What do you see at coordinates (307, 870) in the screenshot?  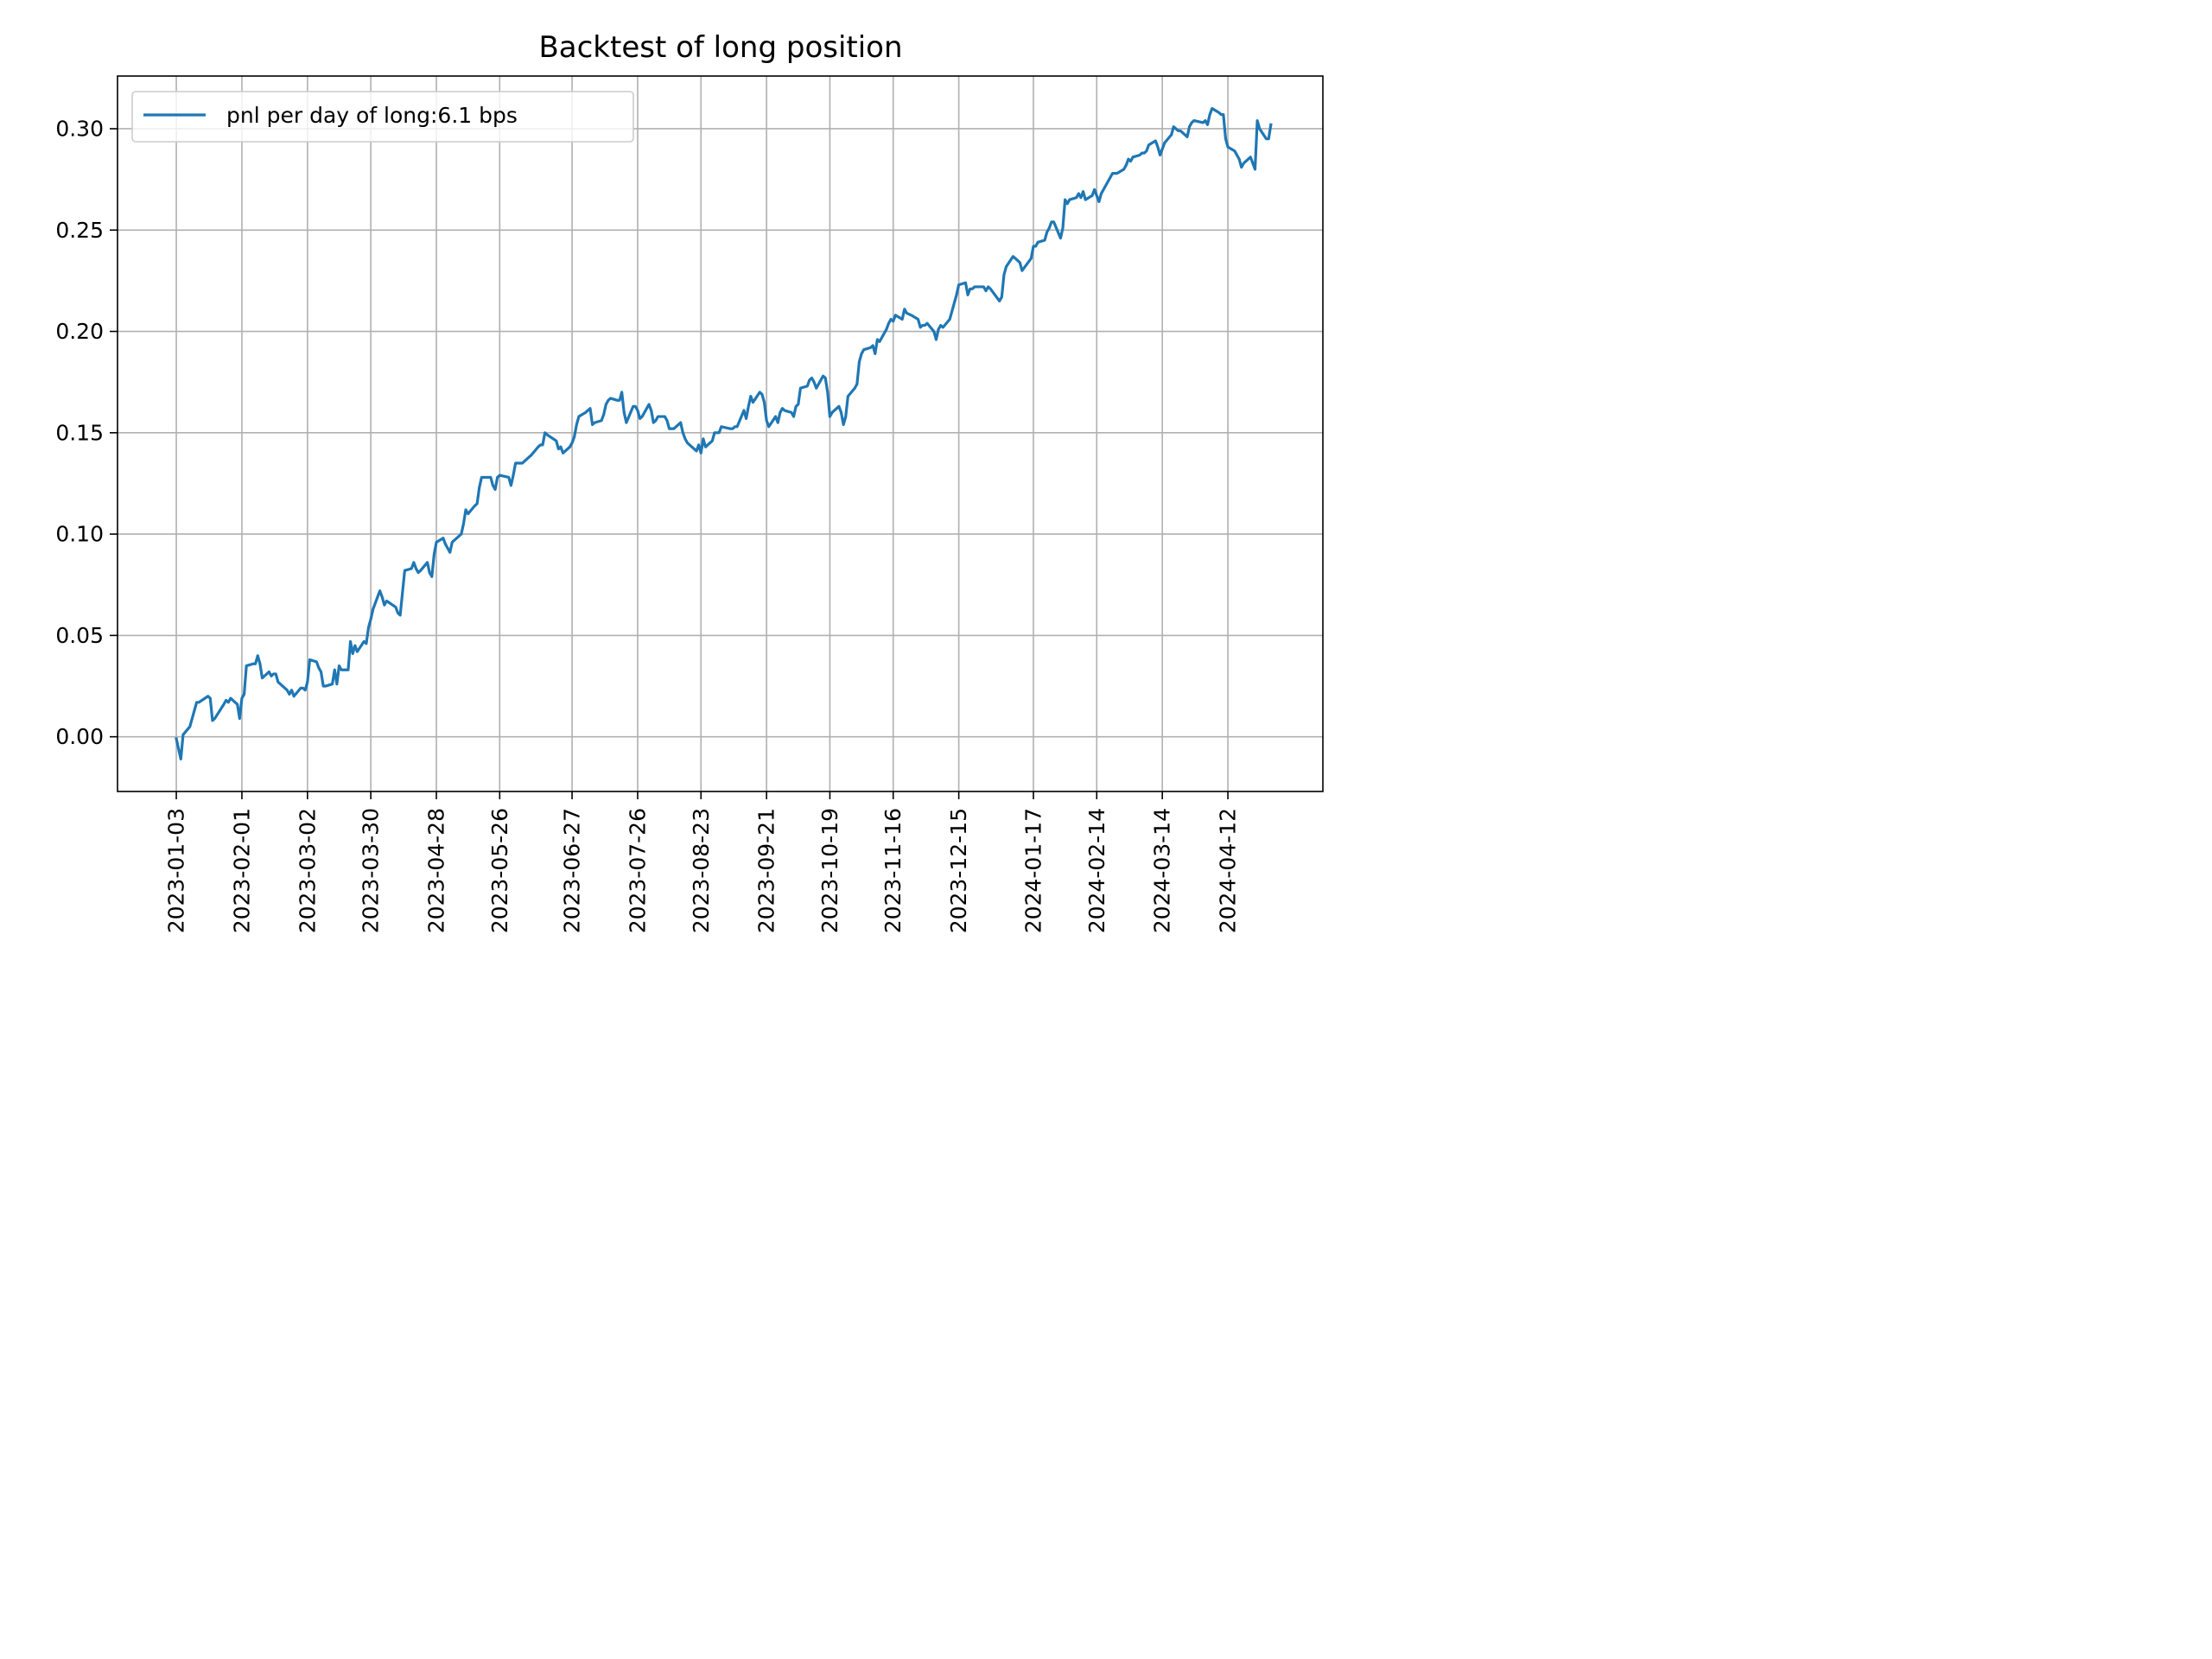 I see `x-tick-label: 2023-03-02` at bounding box center [307, 870].